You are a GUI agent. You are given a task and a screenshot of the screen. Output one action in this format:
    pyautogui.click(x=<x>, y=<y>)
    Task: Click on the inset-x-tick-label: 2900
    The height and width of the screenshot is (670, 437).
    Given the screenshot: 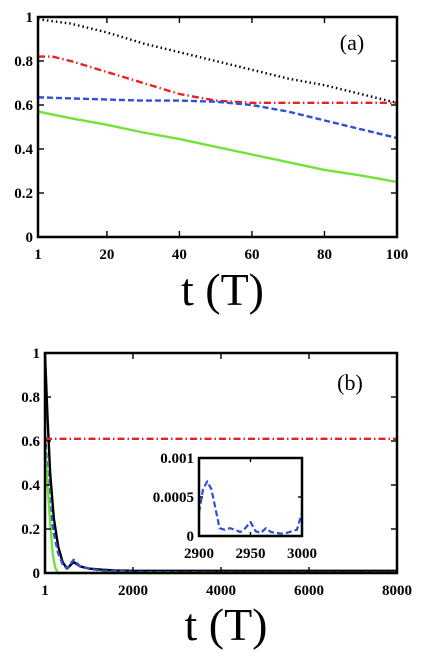 What is the action you would take?
    pyautogui.click(x=199, y=554)
    